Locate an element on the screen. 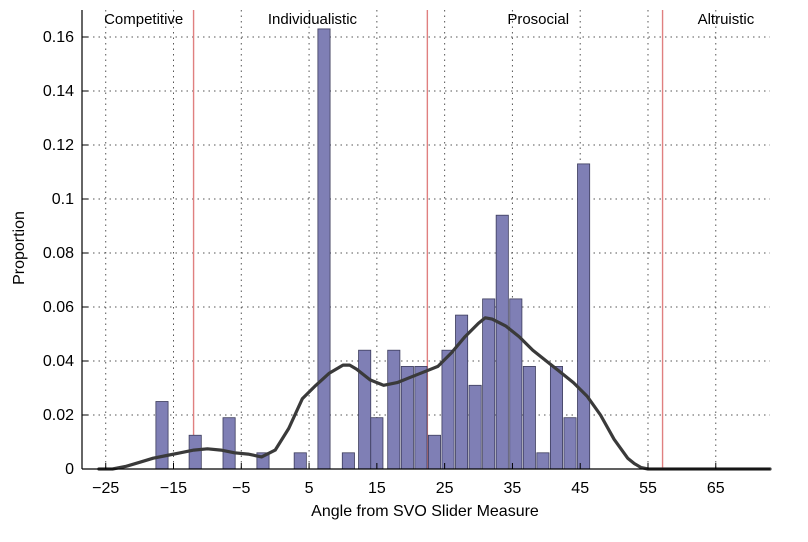 This screenshot has height=542, width=808. x-tick-label: 35 is located at coordinates (513, 488).